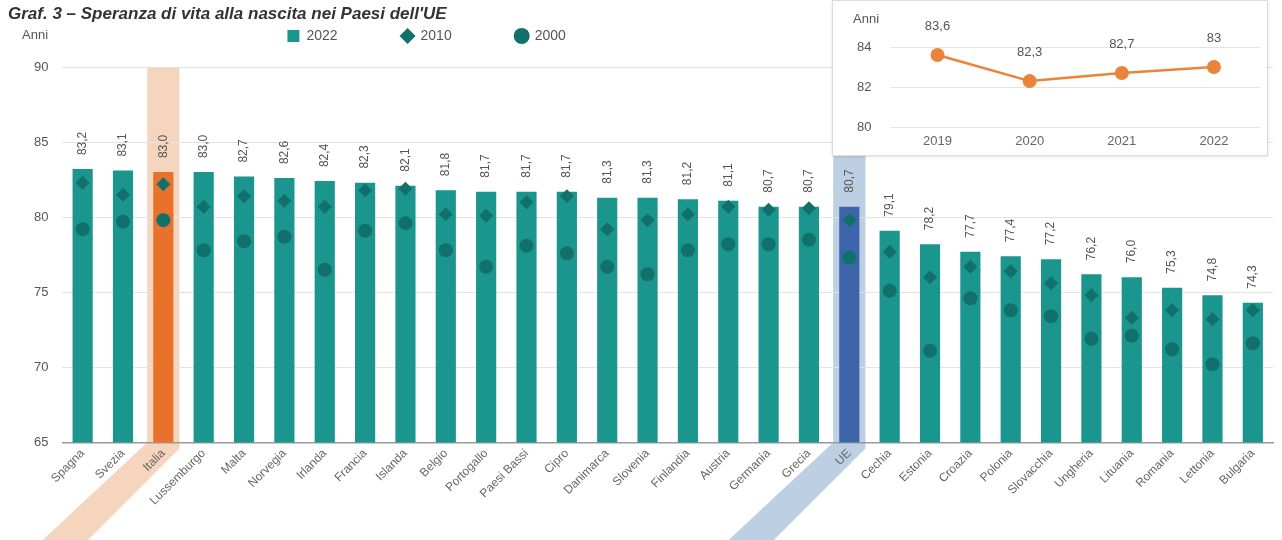  I want to click on x-tick-label: 2019, so click(937, 140).